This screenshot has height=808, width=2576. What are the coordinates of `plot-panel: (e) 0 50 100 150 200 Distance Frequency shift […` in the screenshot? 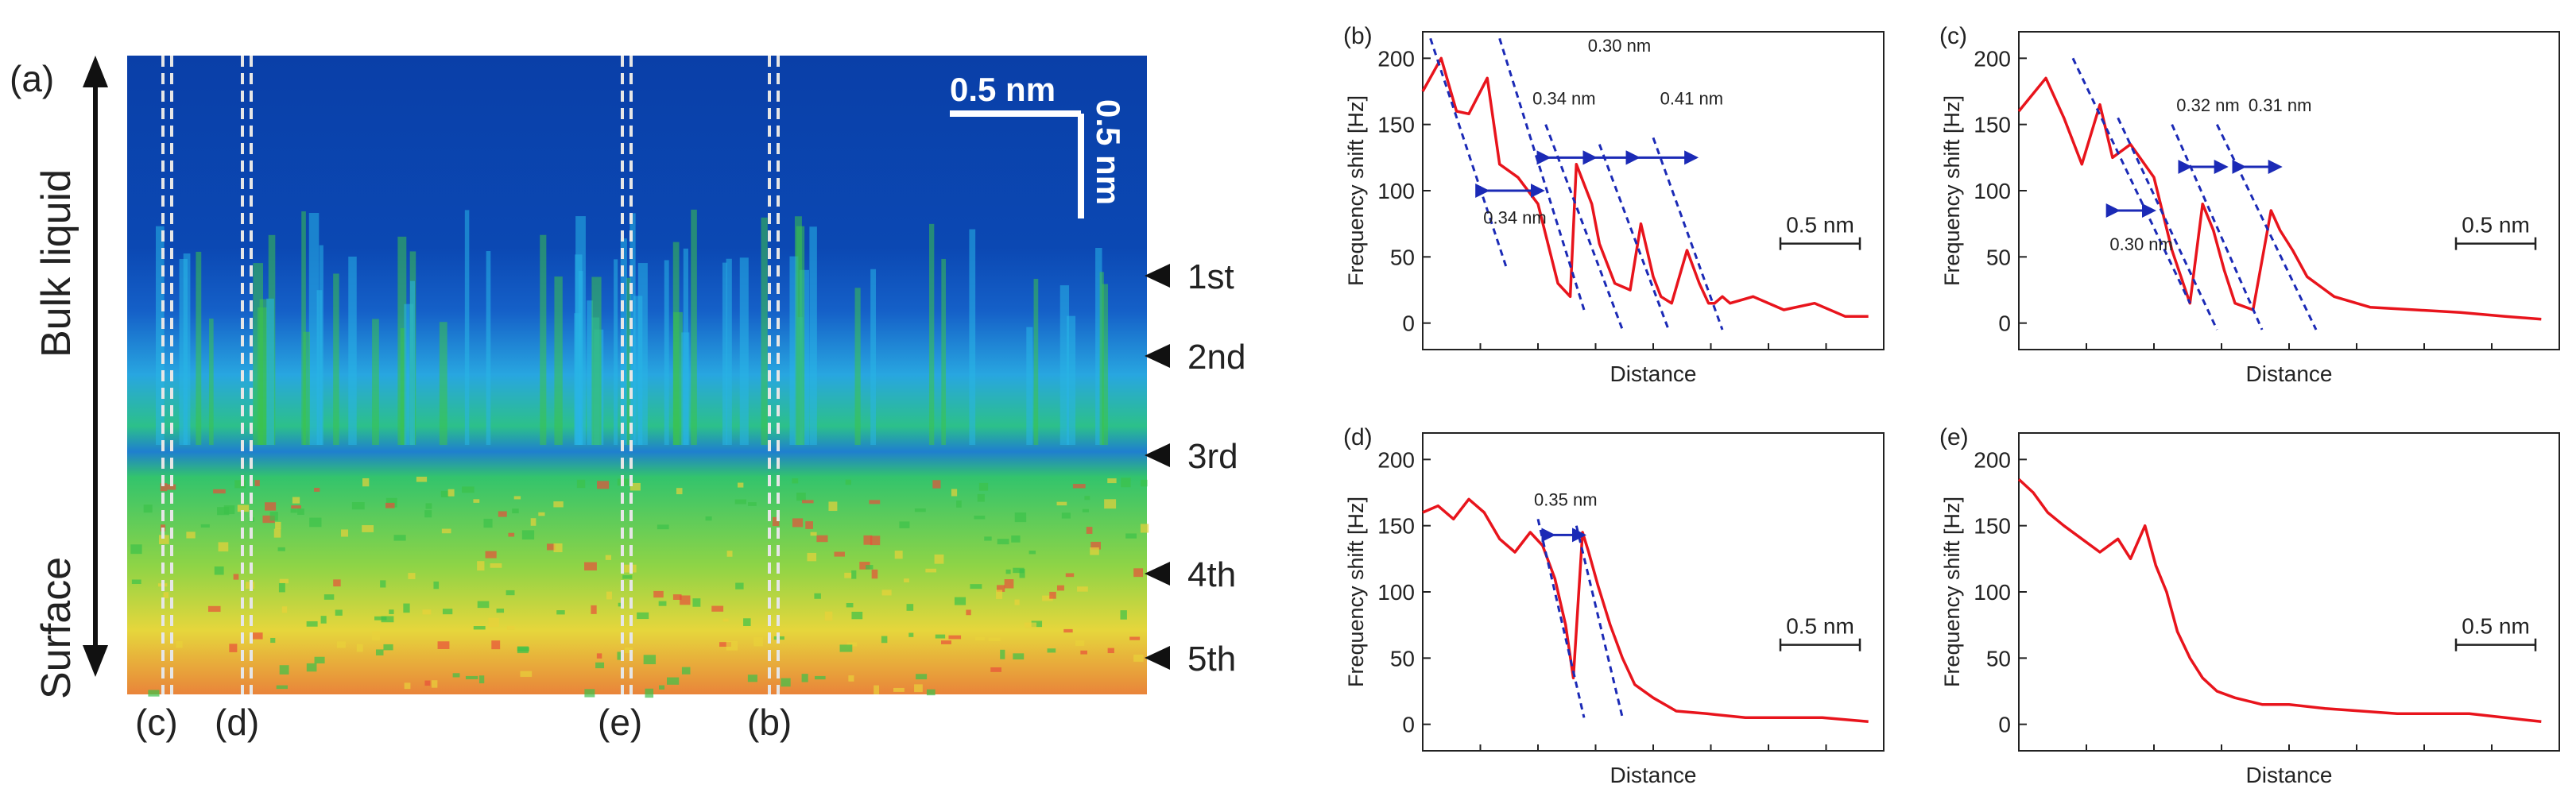 It's located at (2249, 605).